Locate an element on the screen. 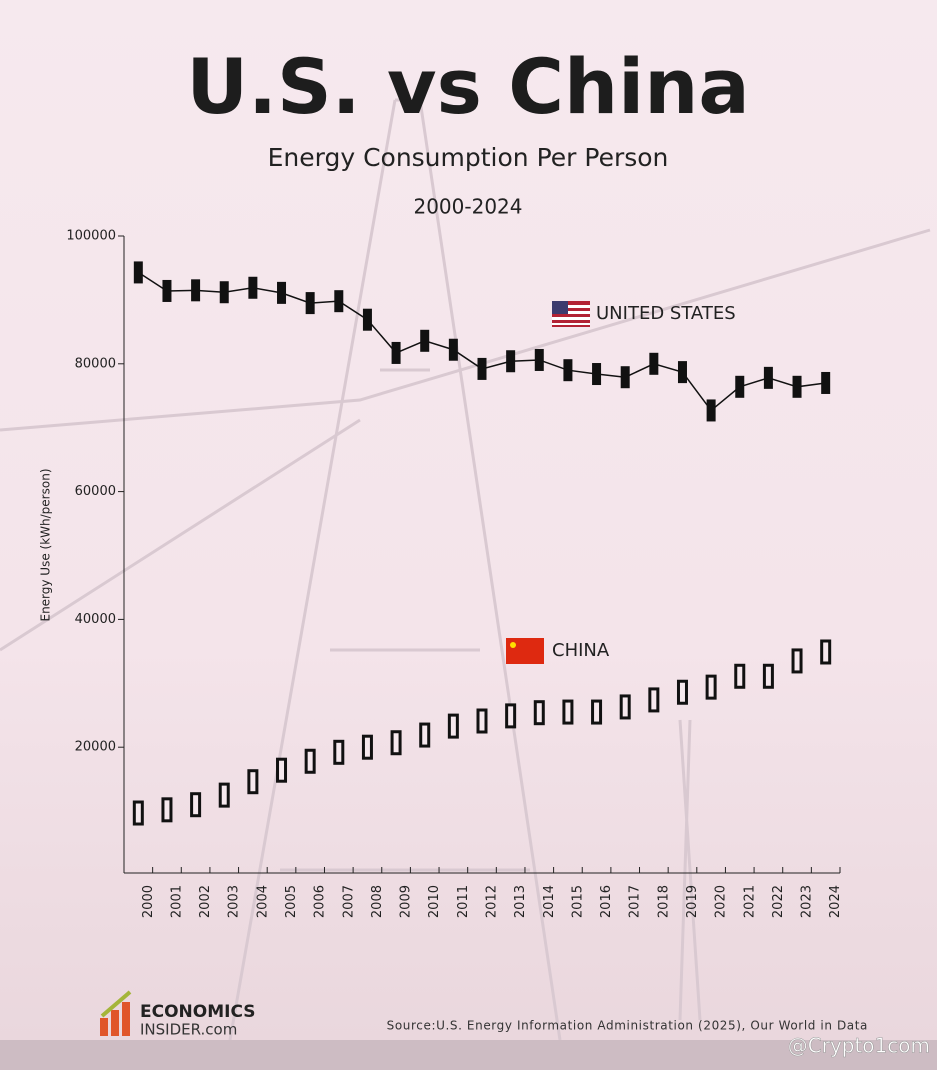 This screenshot has width=937, height=1070. logo-text: INSIDER.com is located at coordinates (188, 1030).